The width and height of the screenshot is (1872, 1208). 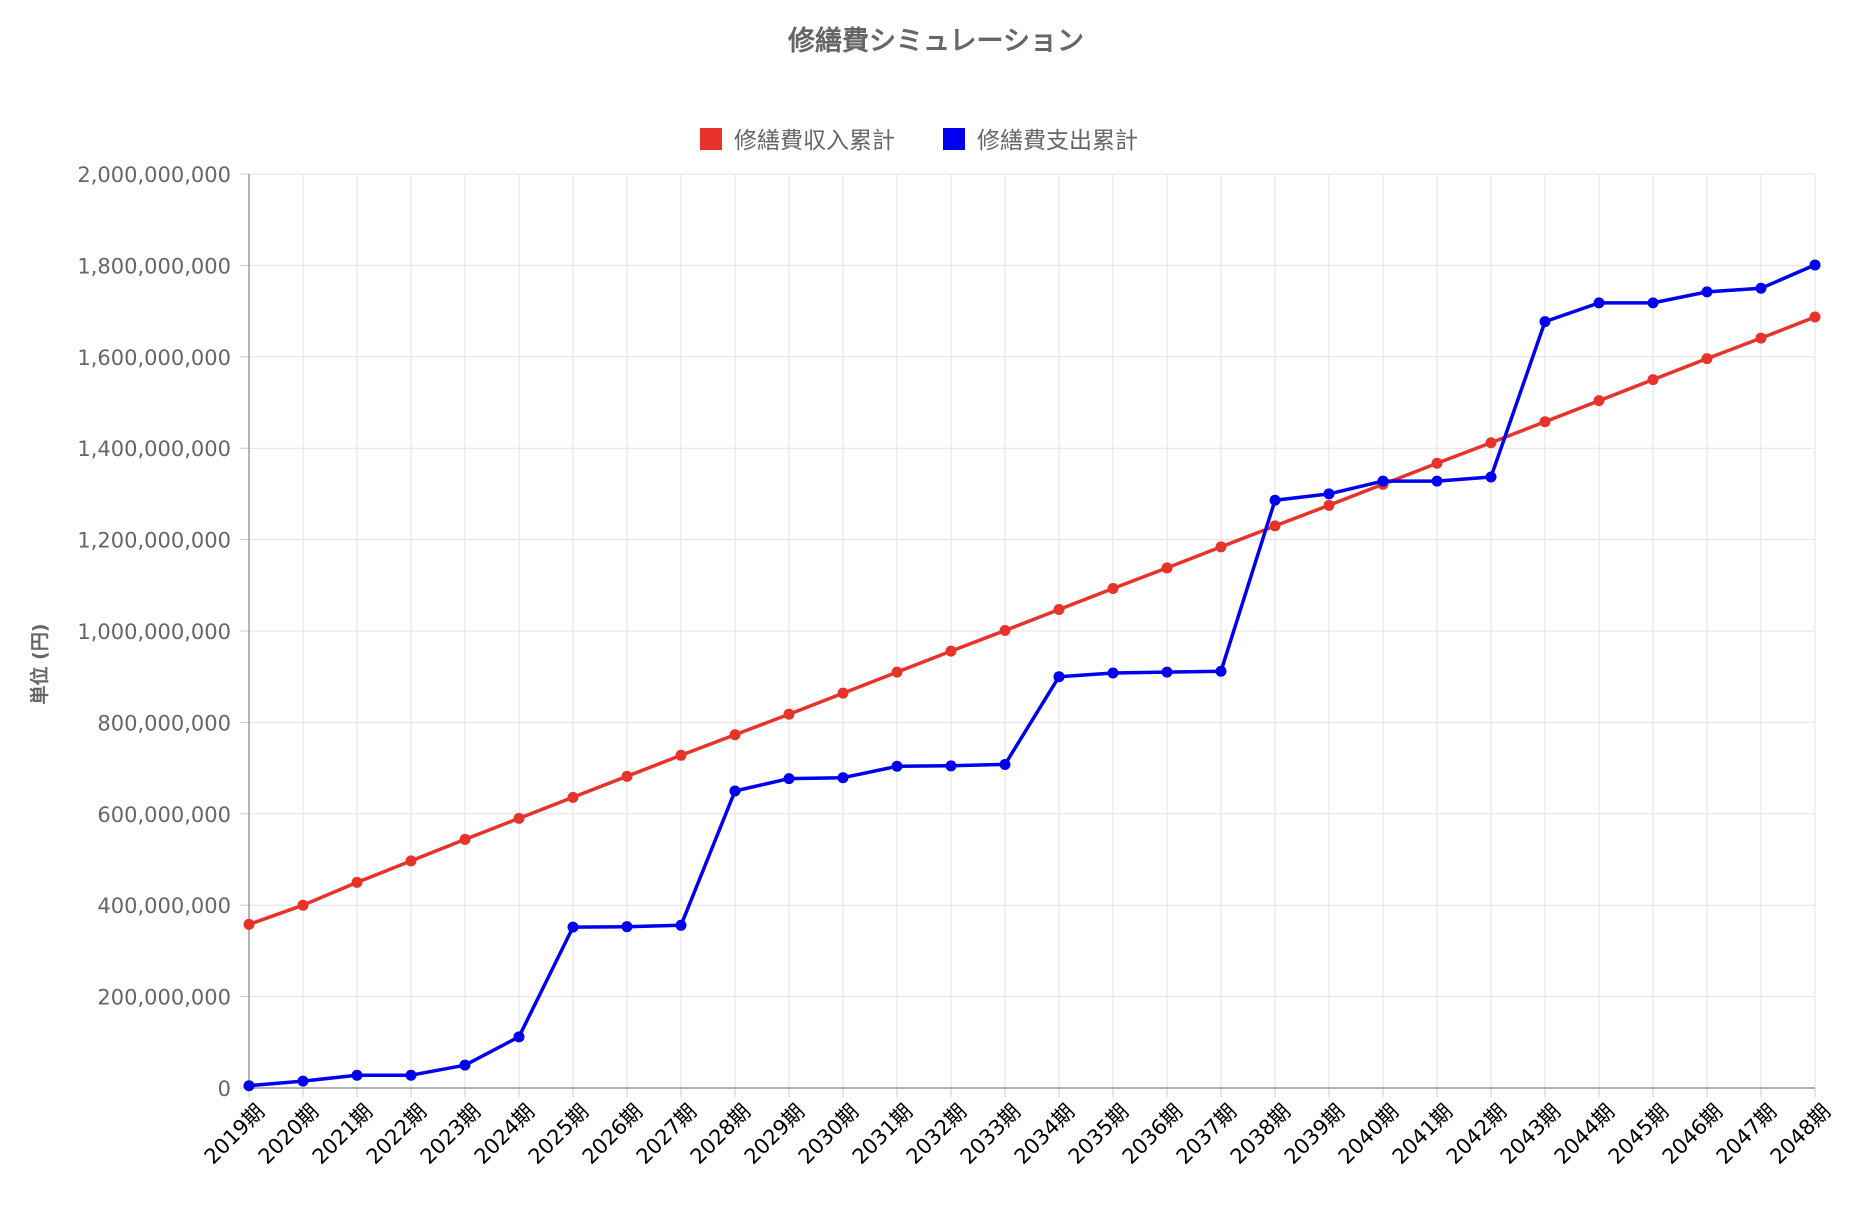 I want to click on legend-item-income: 修繕費収入累計, so click(x=797, y=141).